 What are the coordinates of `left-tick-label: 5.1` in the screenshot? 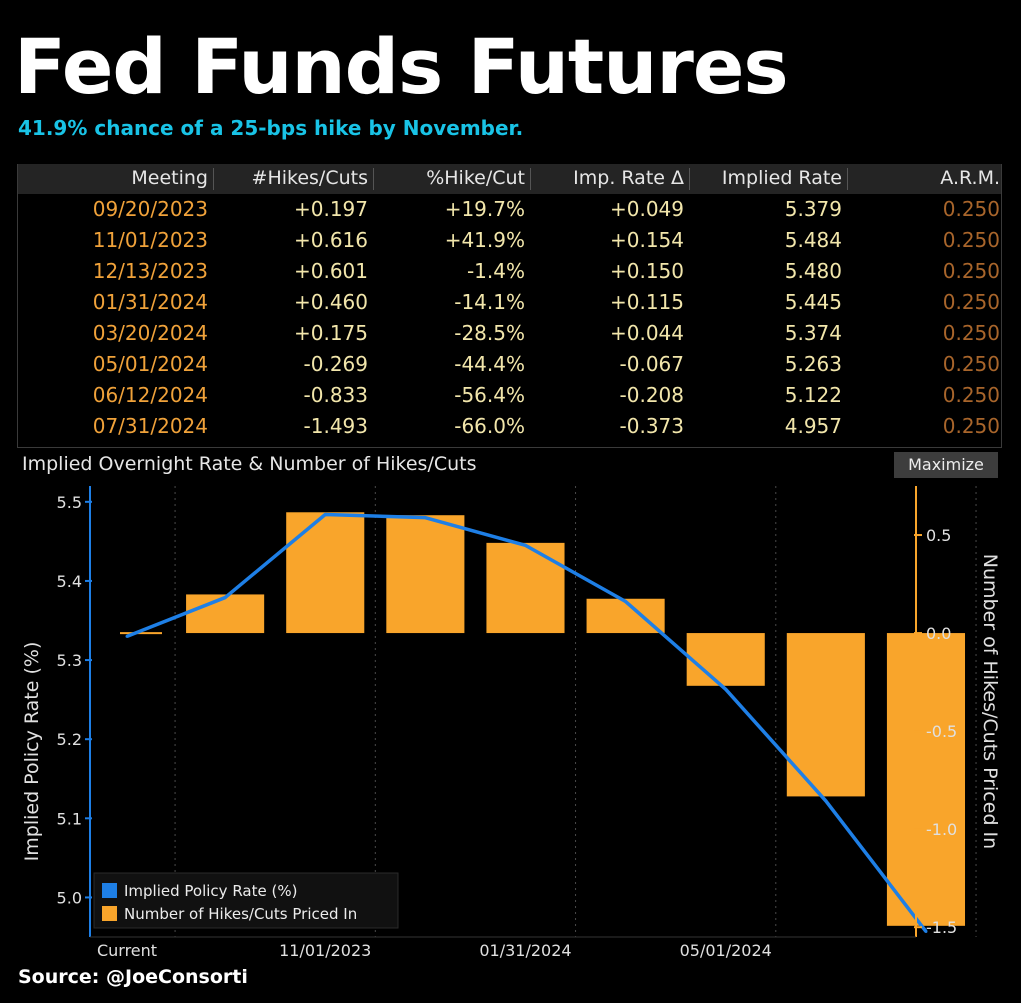 It's located at (69, 818).